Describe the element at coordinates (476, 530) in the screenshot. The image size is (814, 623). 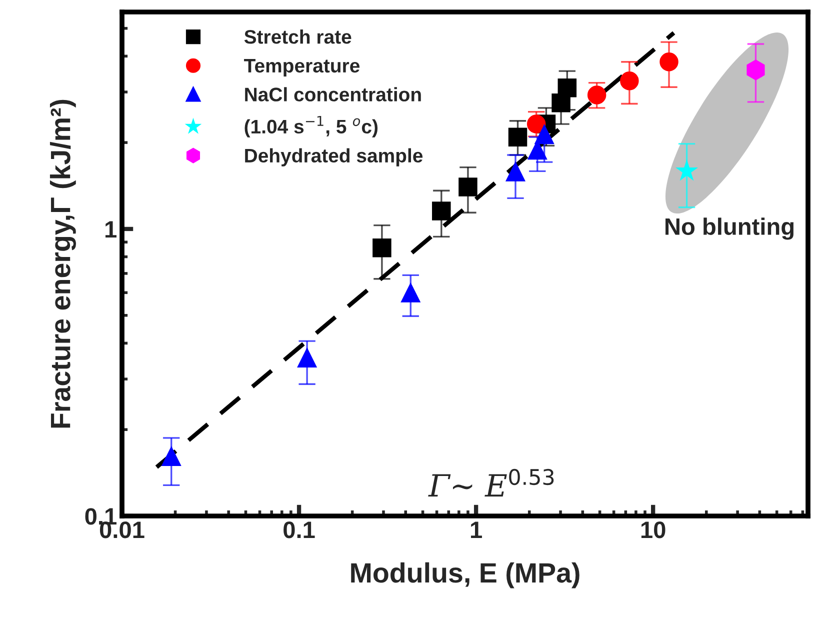
I see `x-tick-label: 1` at that location.